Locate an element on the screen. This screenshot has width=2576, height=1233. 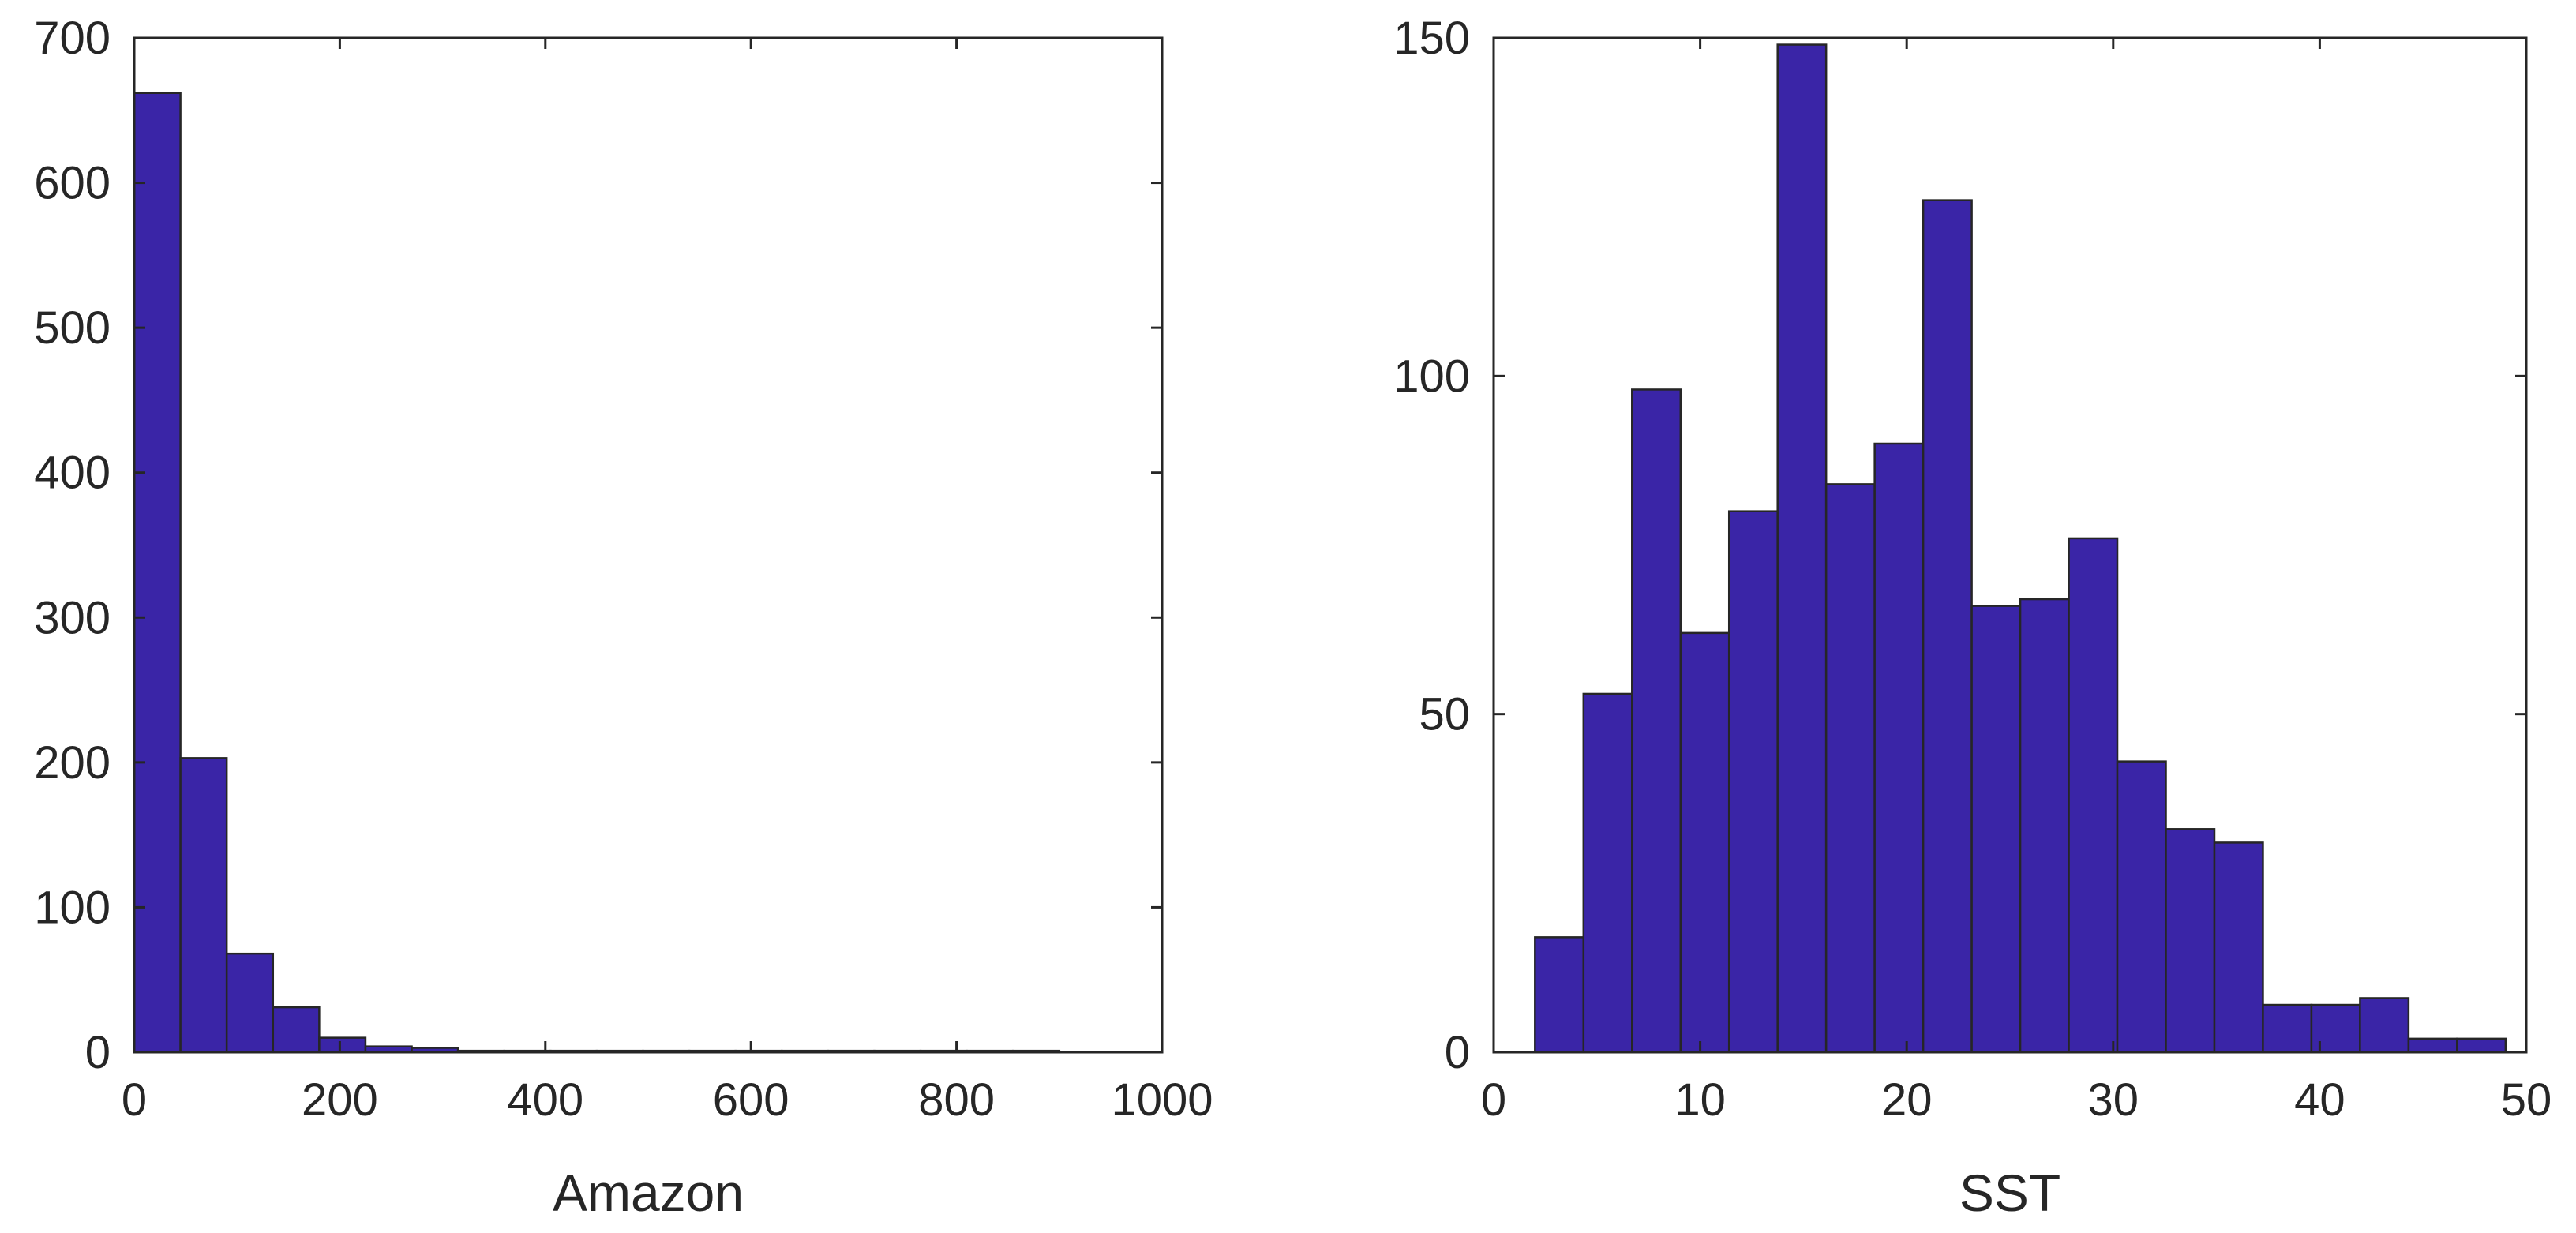
amazon-y-tick-label: 200 is located at coordinates (72, 763).